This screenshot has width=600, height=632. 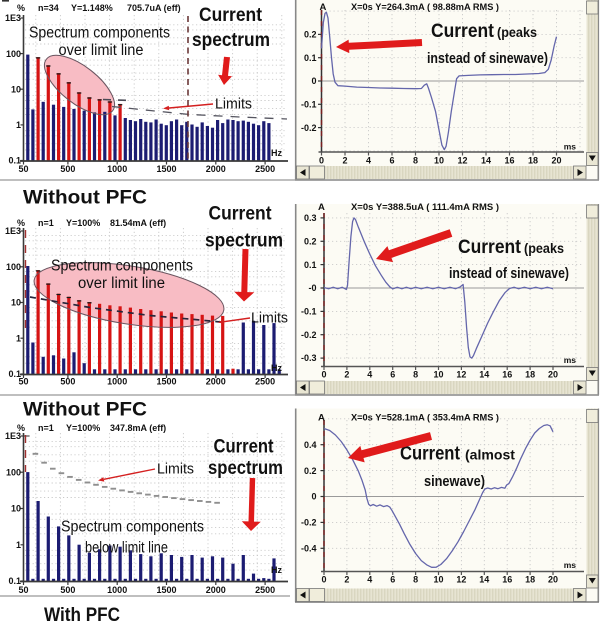 I want to click on svg-text:X=0s Y=264.3mA ( 98.88mA RMS: X=0s Y=264.3mA ( 98.88mA RMS ), so click(x=425, y=7).